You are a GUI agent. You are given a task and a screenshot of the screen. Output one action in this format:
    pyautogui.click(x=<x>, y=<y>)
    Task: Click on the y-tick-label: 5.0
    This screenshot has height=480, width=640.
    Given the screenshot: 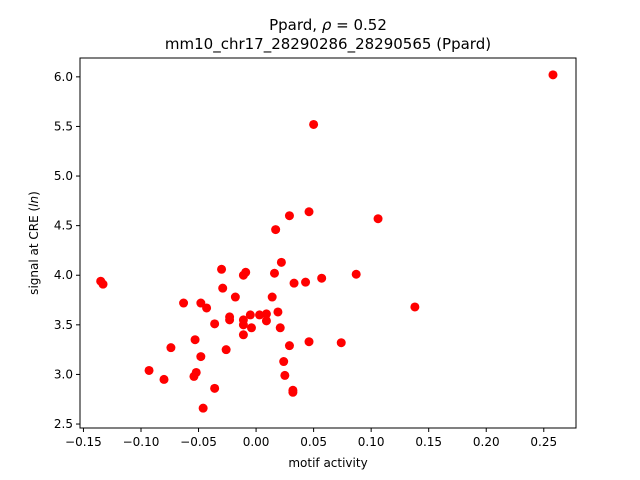 What is the action you would take?
    pyautogui.click(x=63, y=176)
    